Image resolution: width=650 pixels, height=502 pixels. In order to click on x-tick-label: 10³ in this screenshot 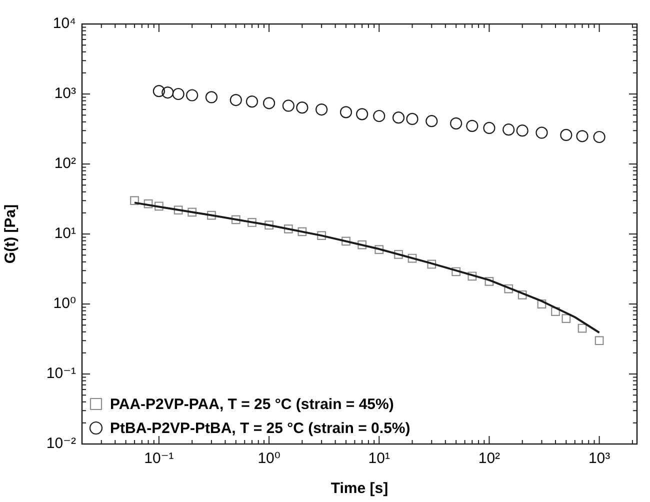, I will do `click(599, 459)`.